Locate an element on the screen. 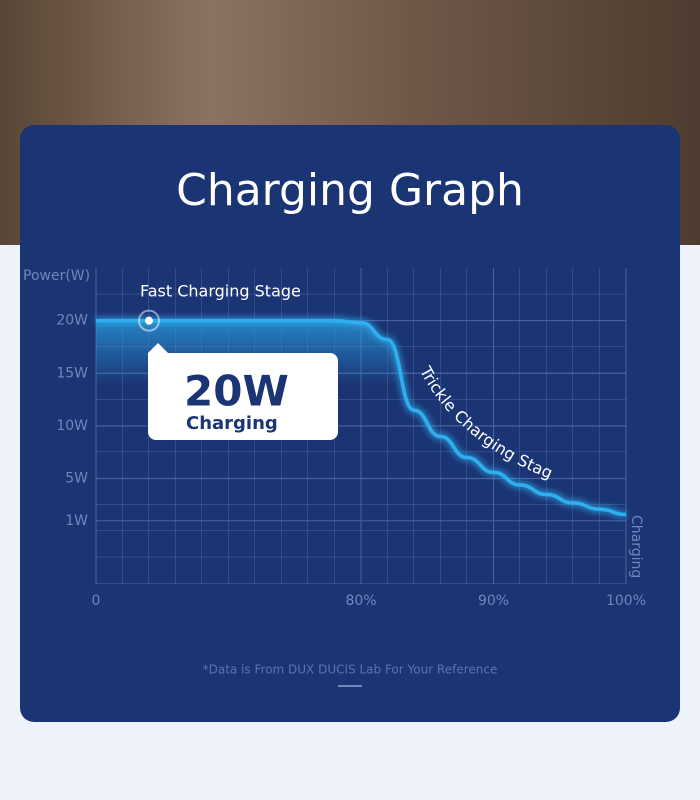  y-tick-label: 5W is located at coordinates (76, 479).